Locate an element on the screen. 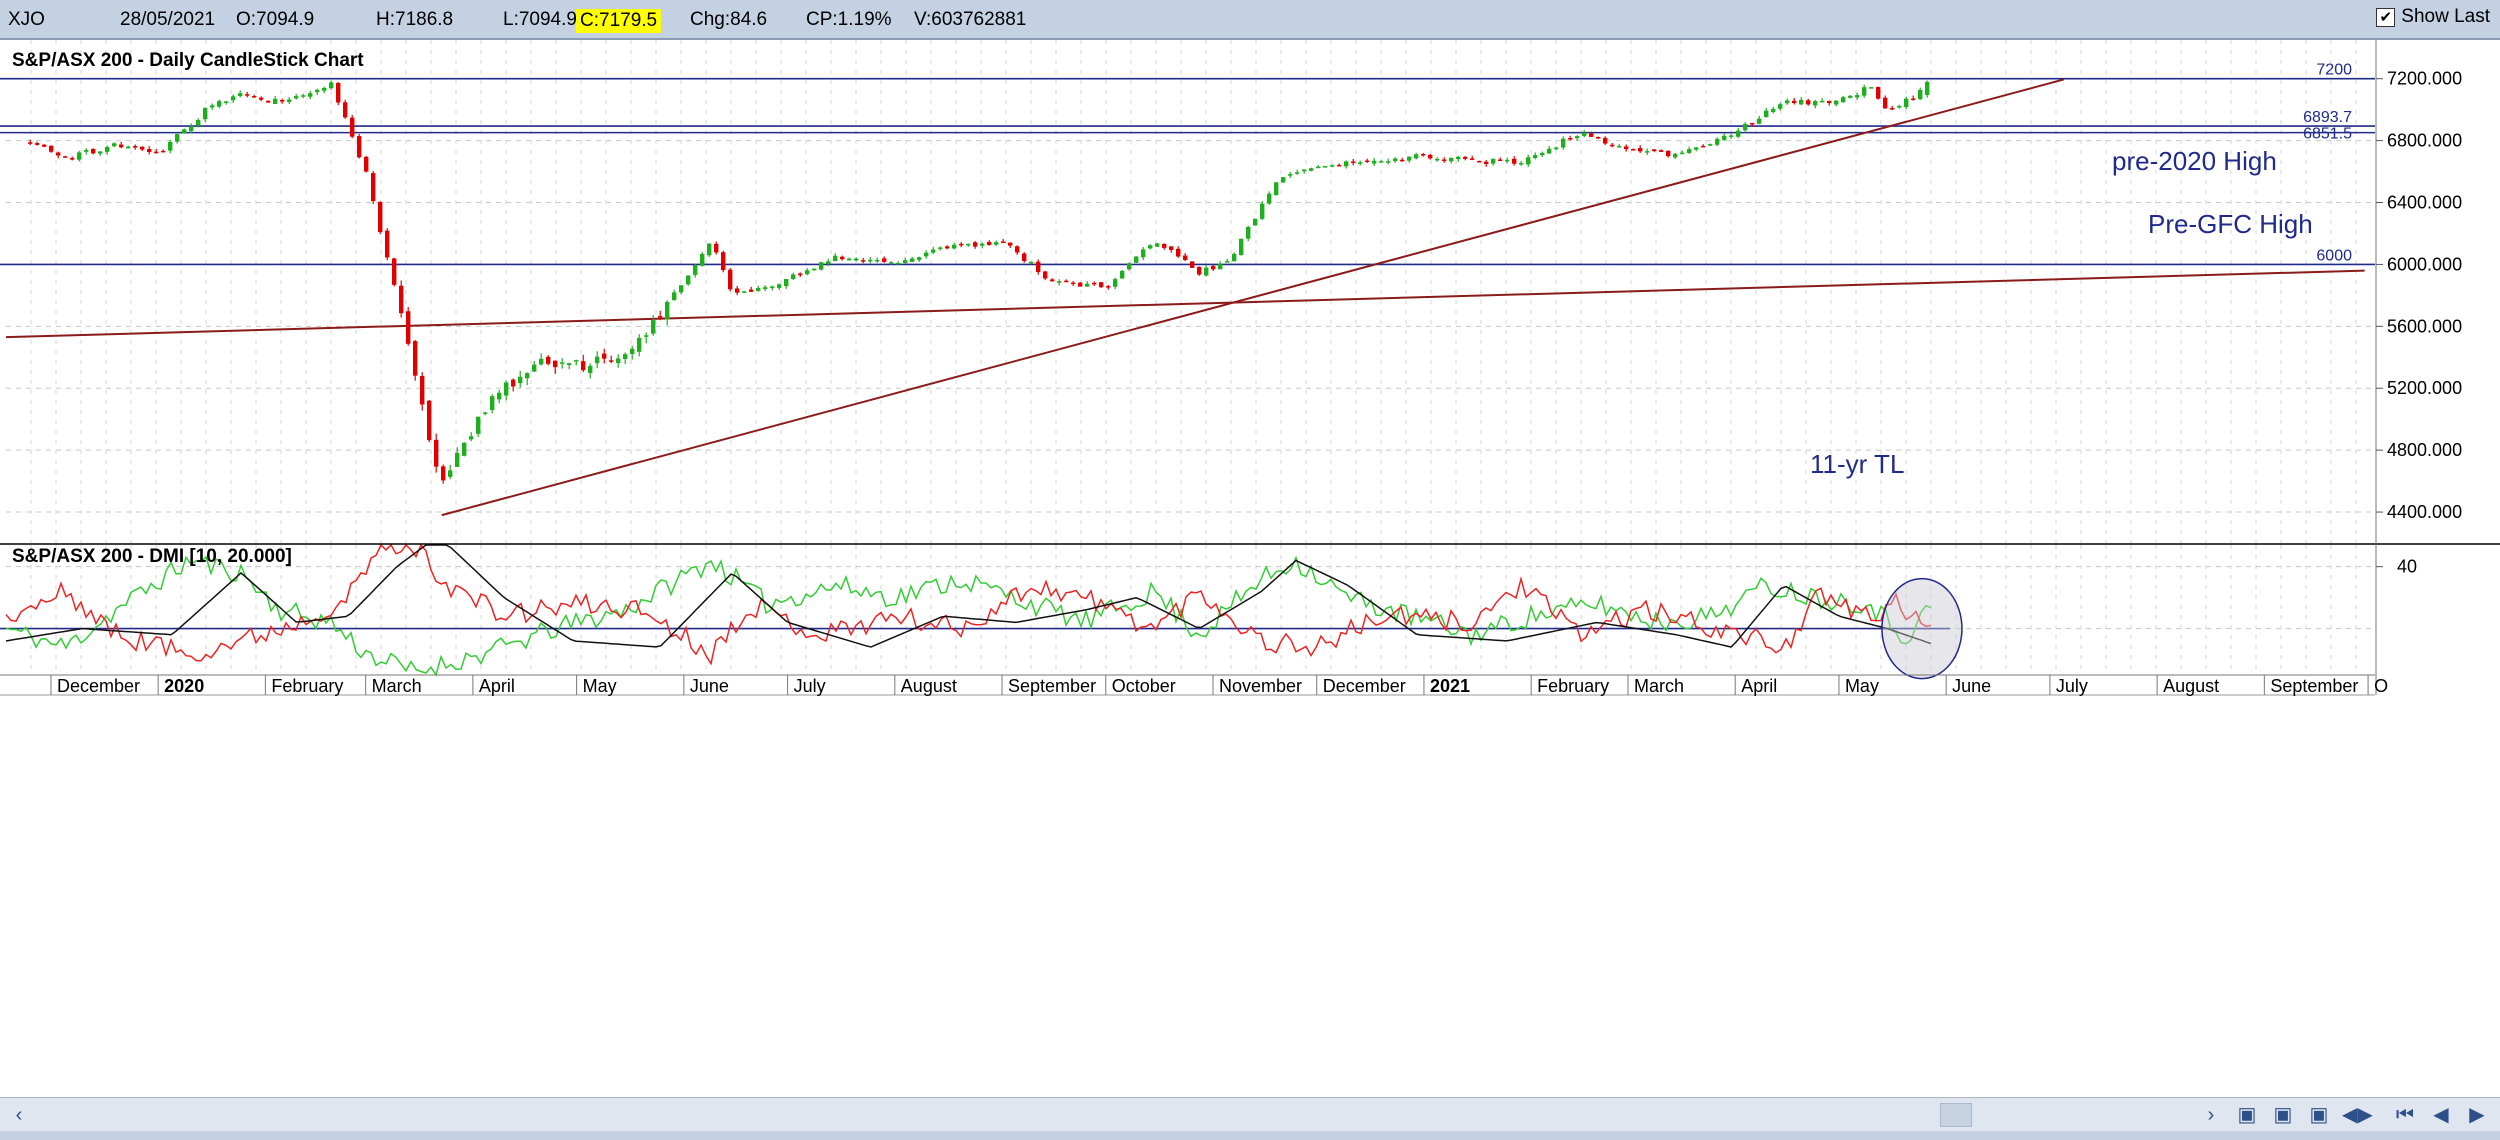  show-last-label: Show Last is located at coordinates (2445, 16).